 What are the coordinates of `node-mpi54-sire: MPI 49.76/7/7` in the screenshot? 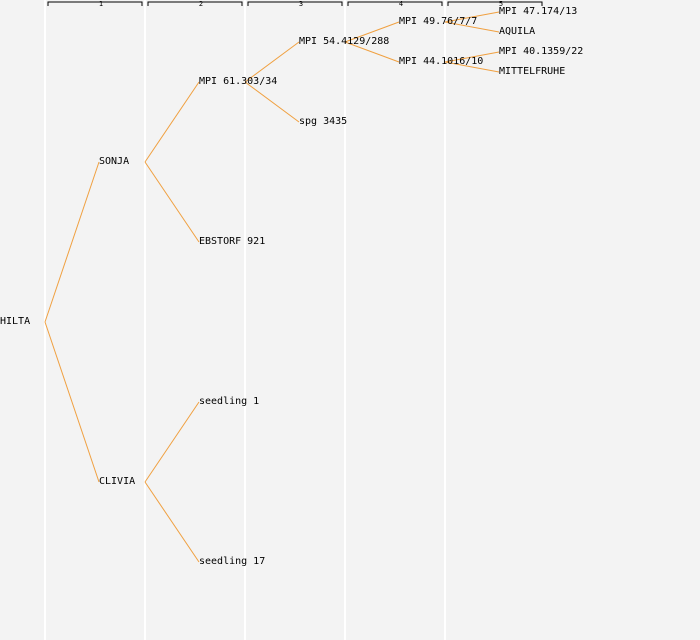 It's located at (438, 21).